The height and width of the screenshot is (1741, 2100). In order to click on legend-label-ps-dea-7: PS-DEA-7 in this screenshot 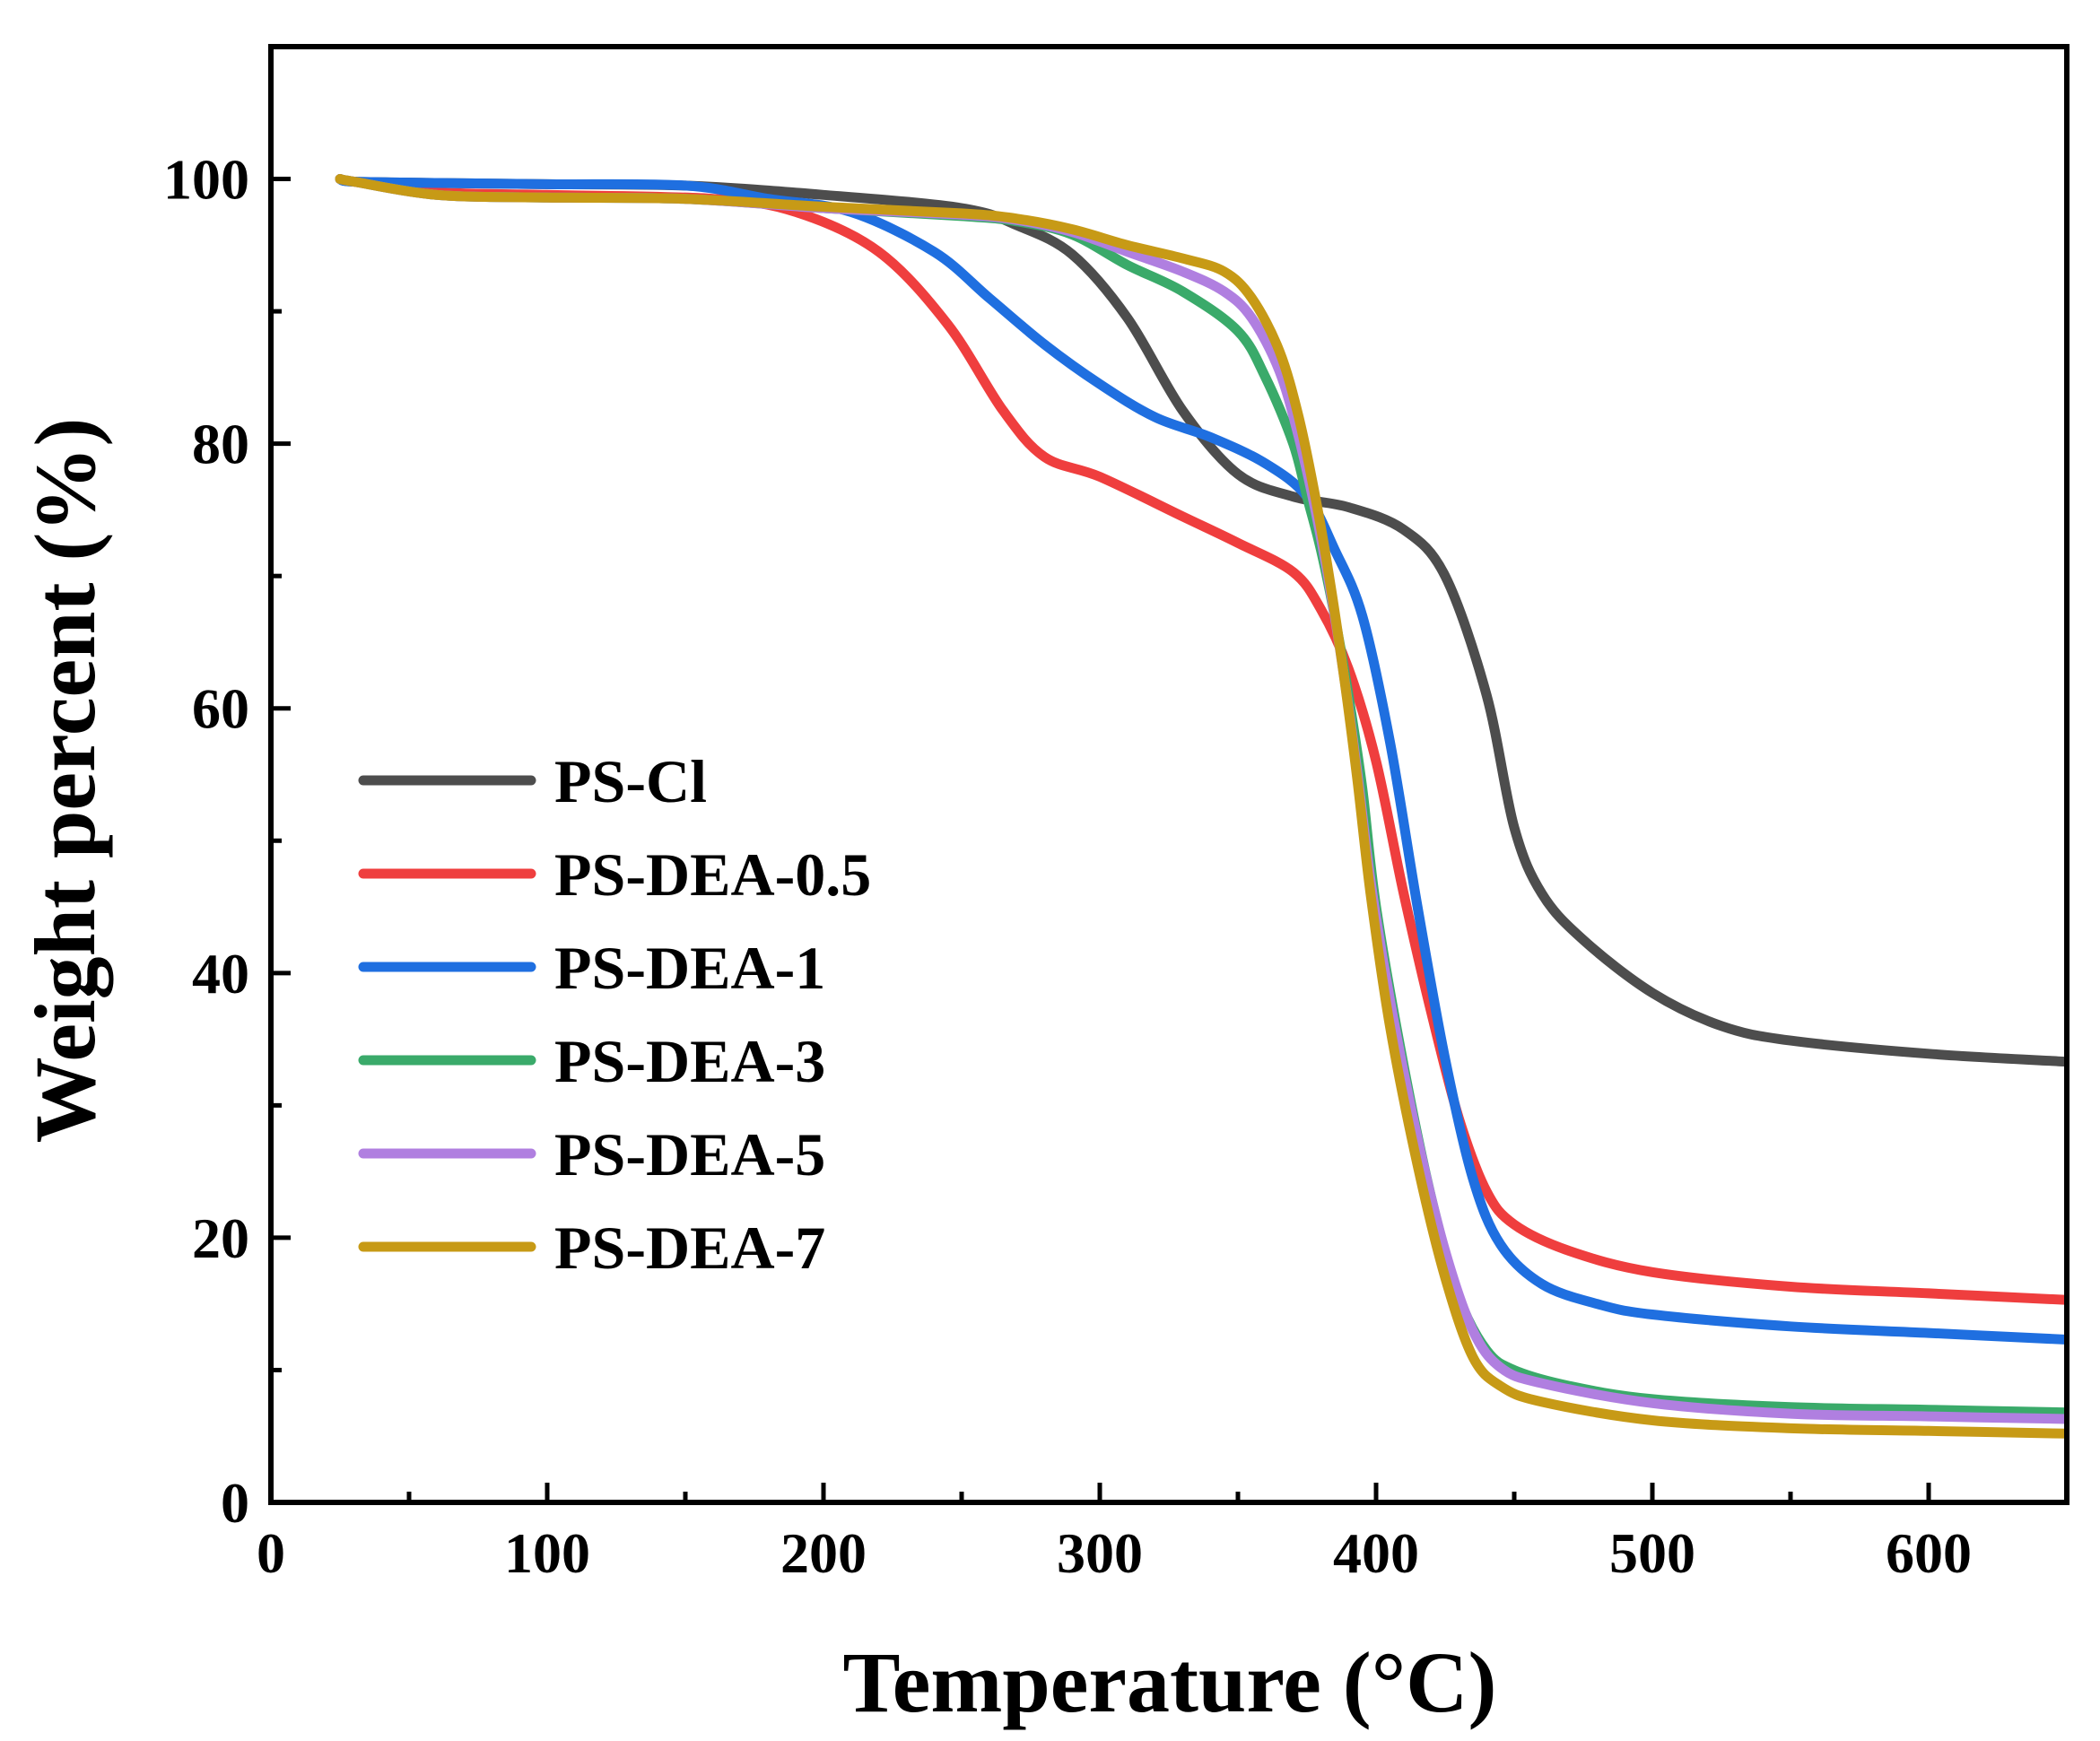, I will do `click(690, 1248)`.